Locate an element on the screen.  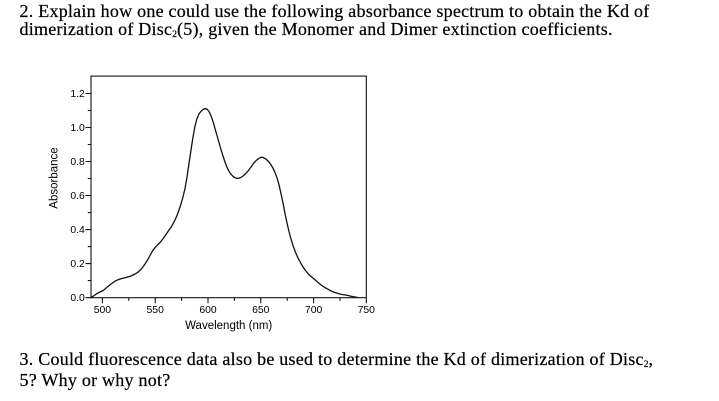
svg-text: 600 is located at coordinates (208, 310).